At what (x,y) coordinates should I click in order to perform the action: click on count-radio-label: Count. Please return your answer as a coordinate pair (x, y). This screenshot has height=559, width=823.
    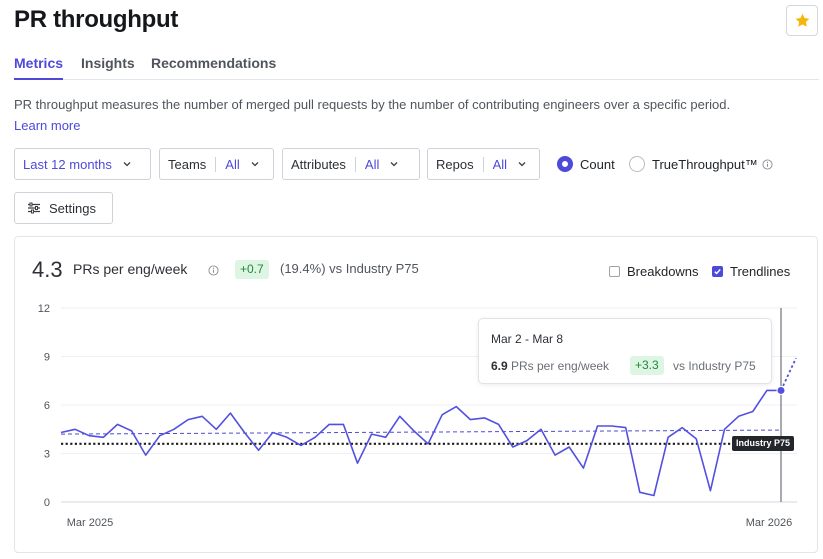
    Looking at the image, I should click on (597, 164).